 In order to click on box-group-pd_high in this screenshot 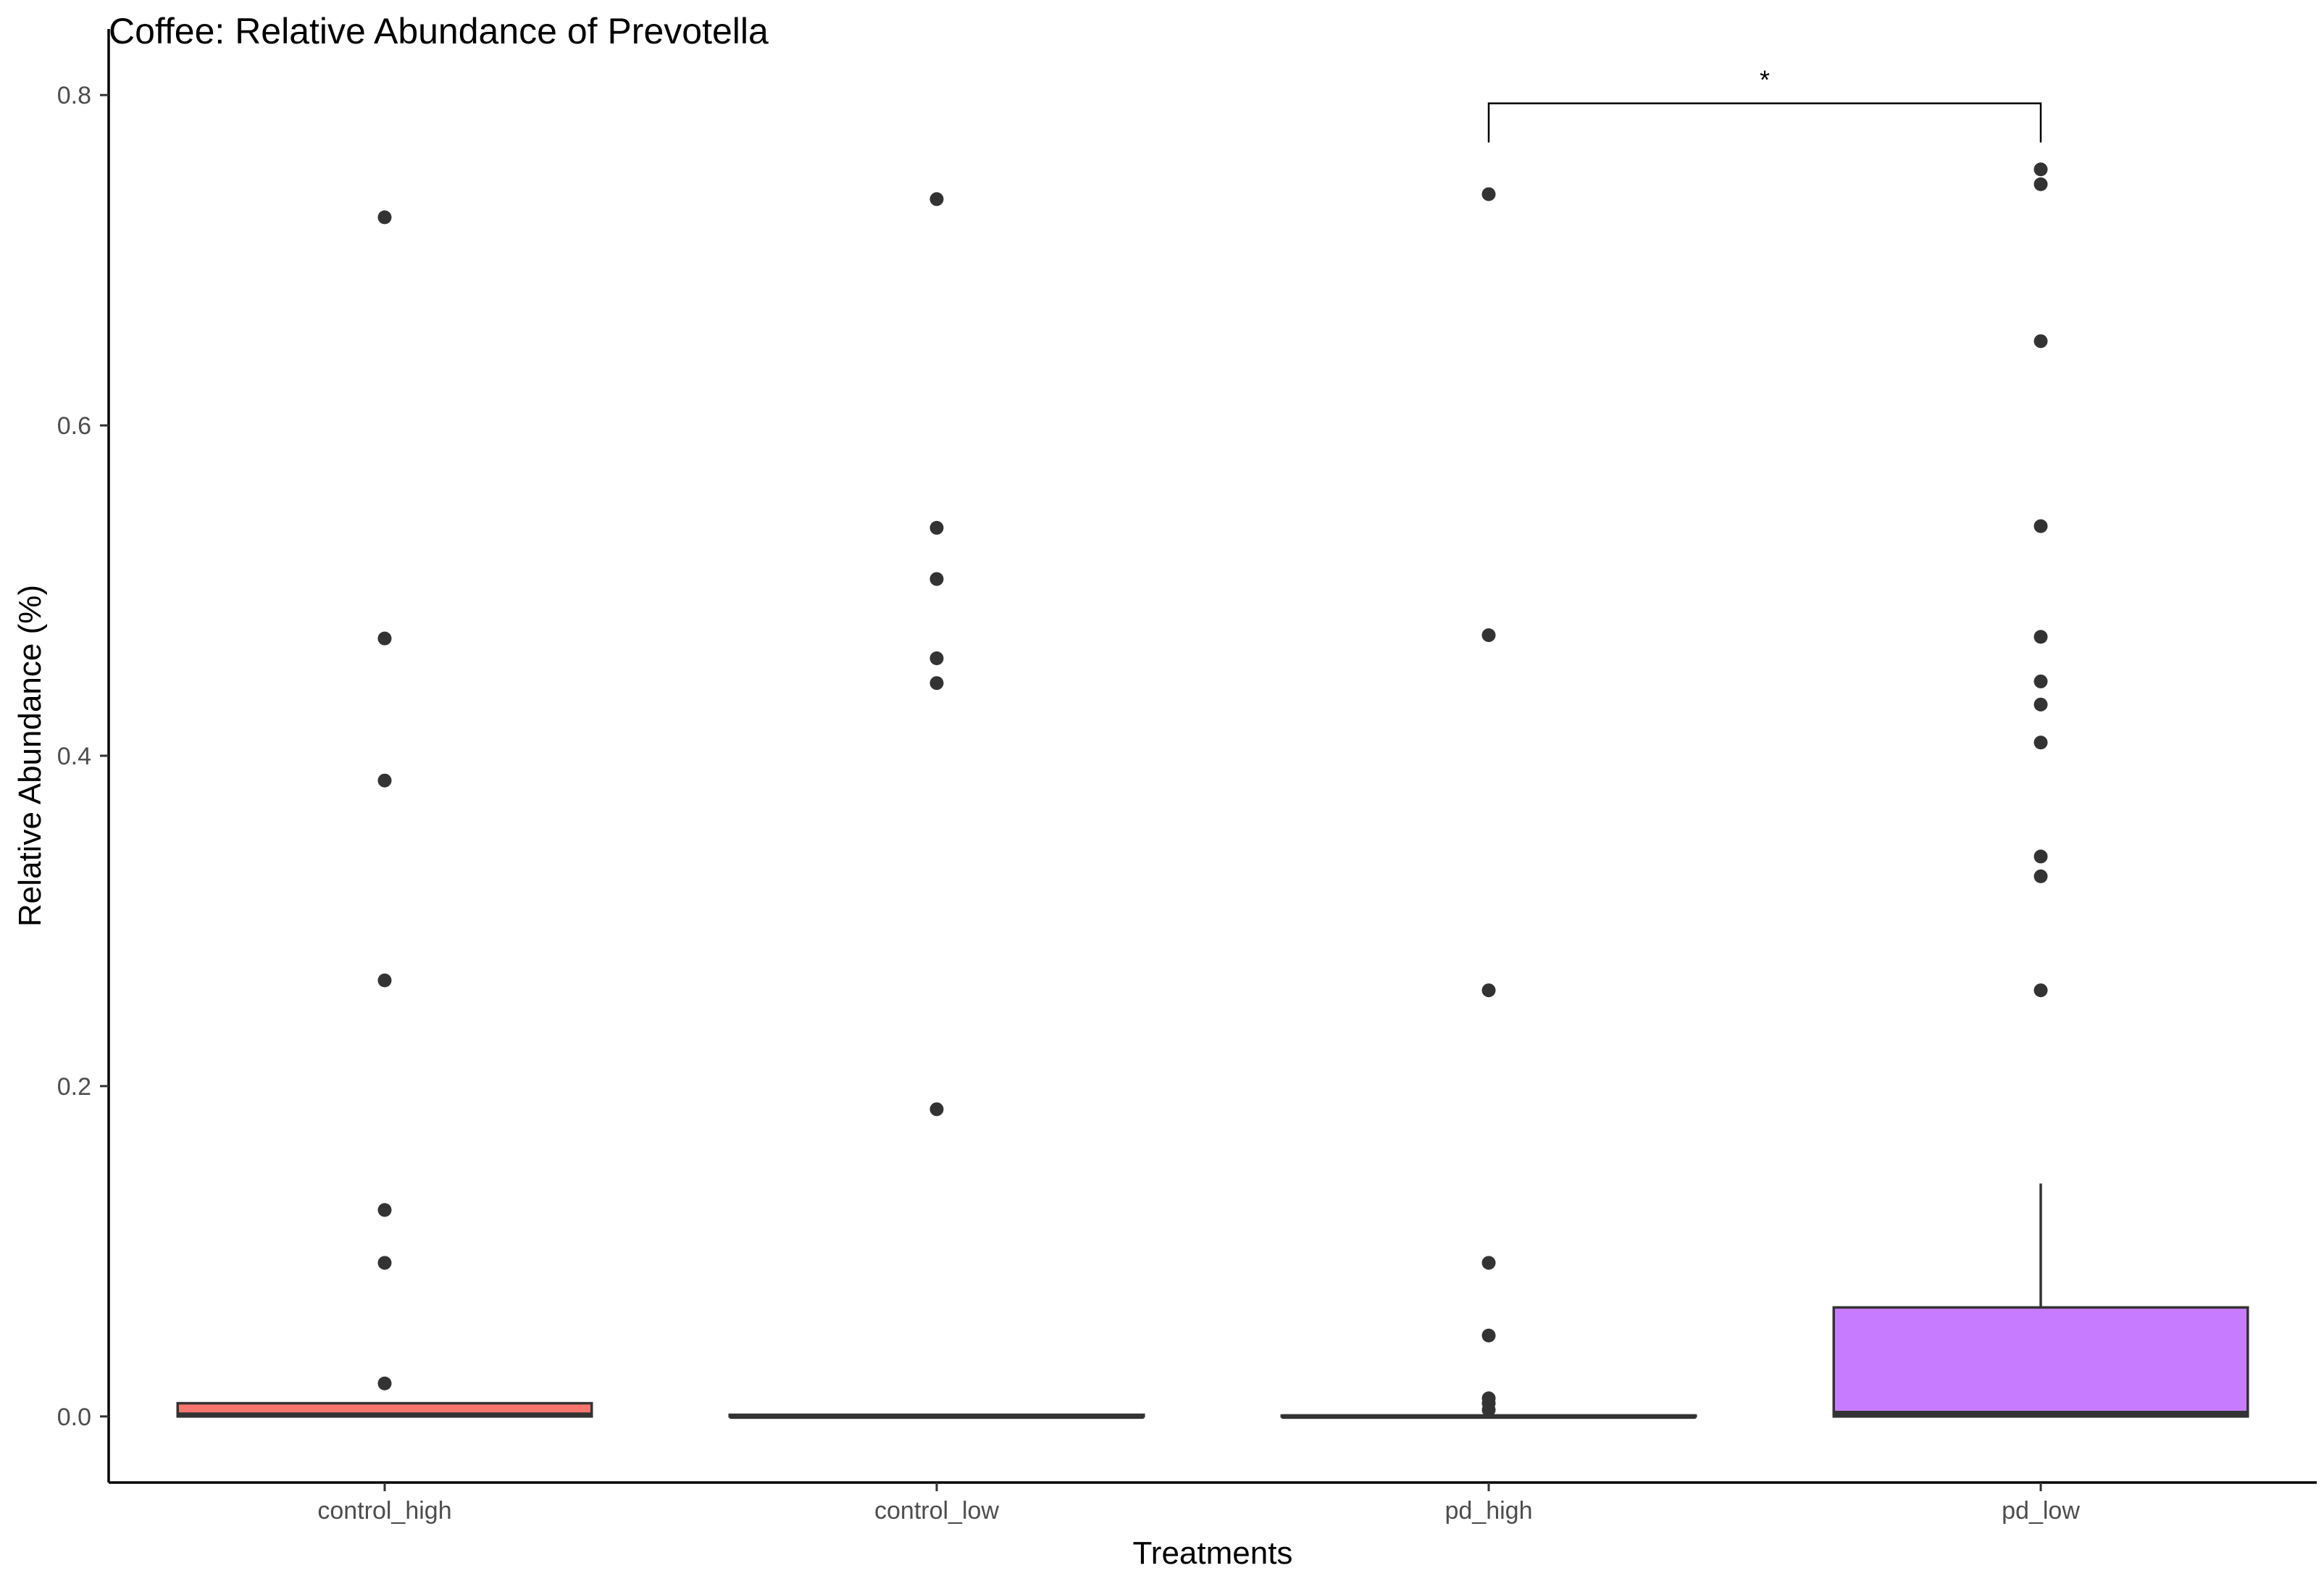, I will do `click(1489, 803)`.